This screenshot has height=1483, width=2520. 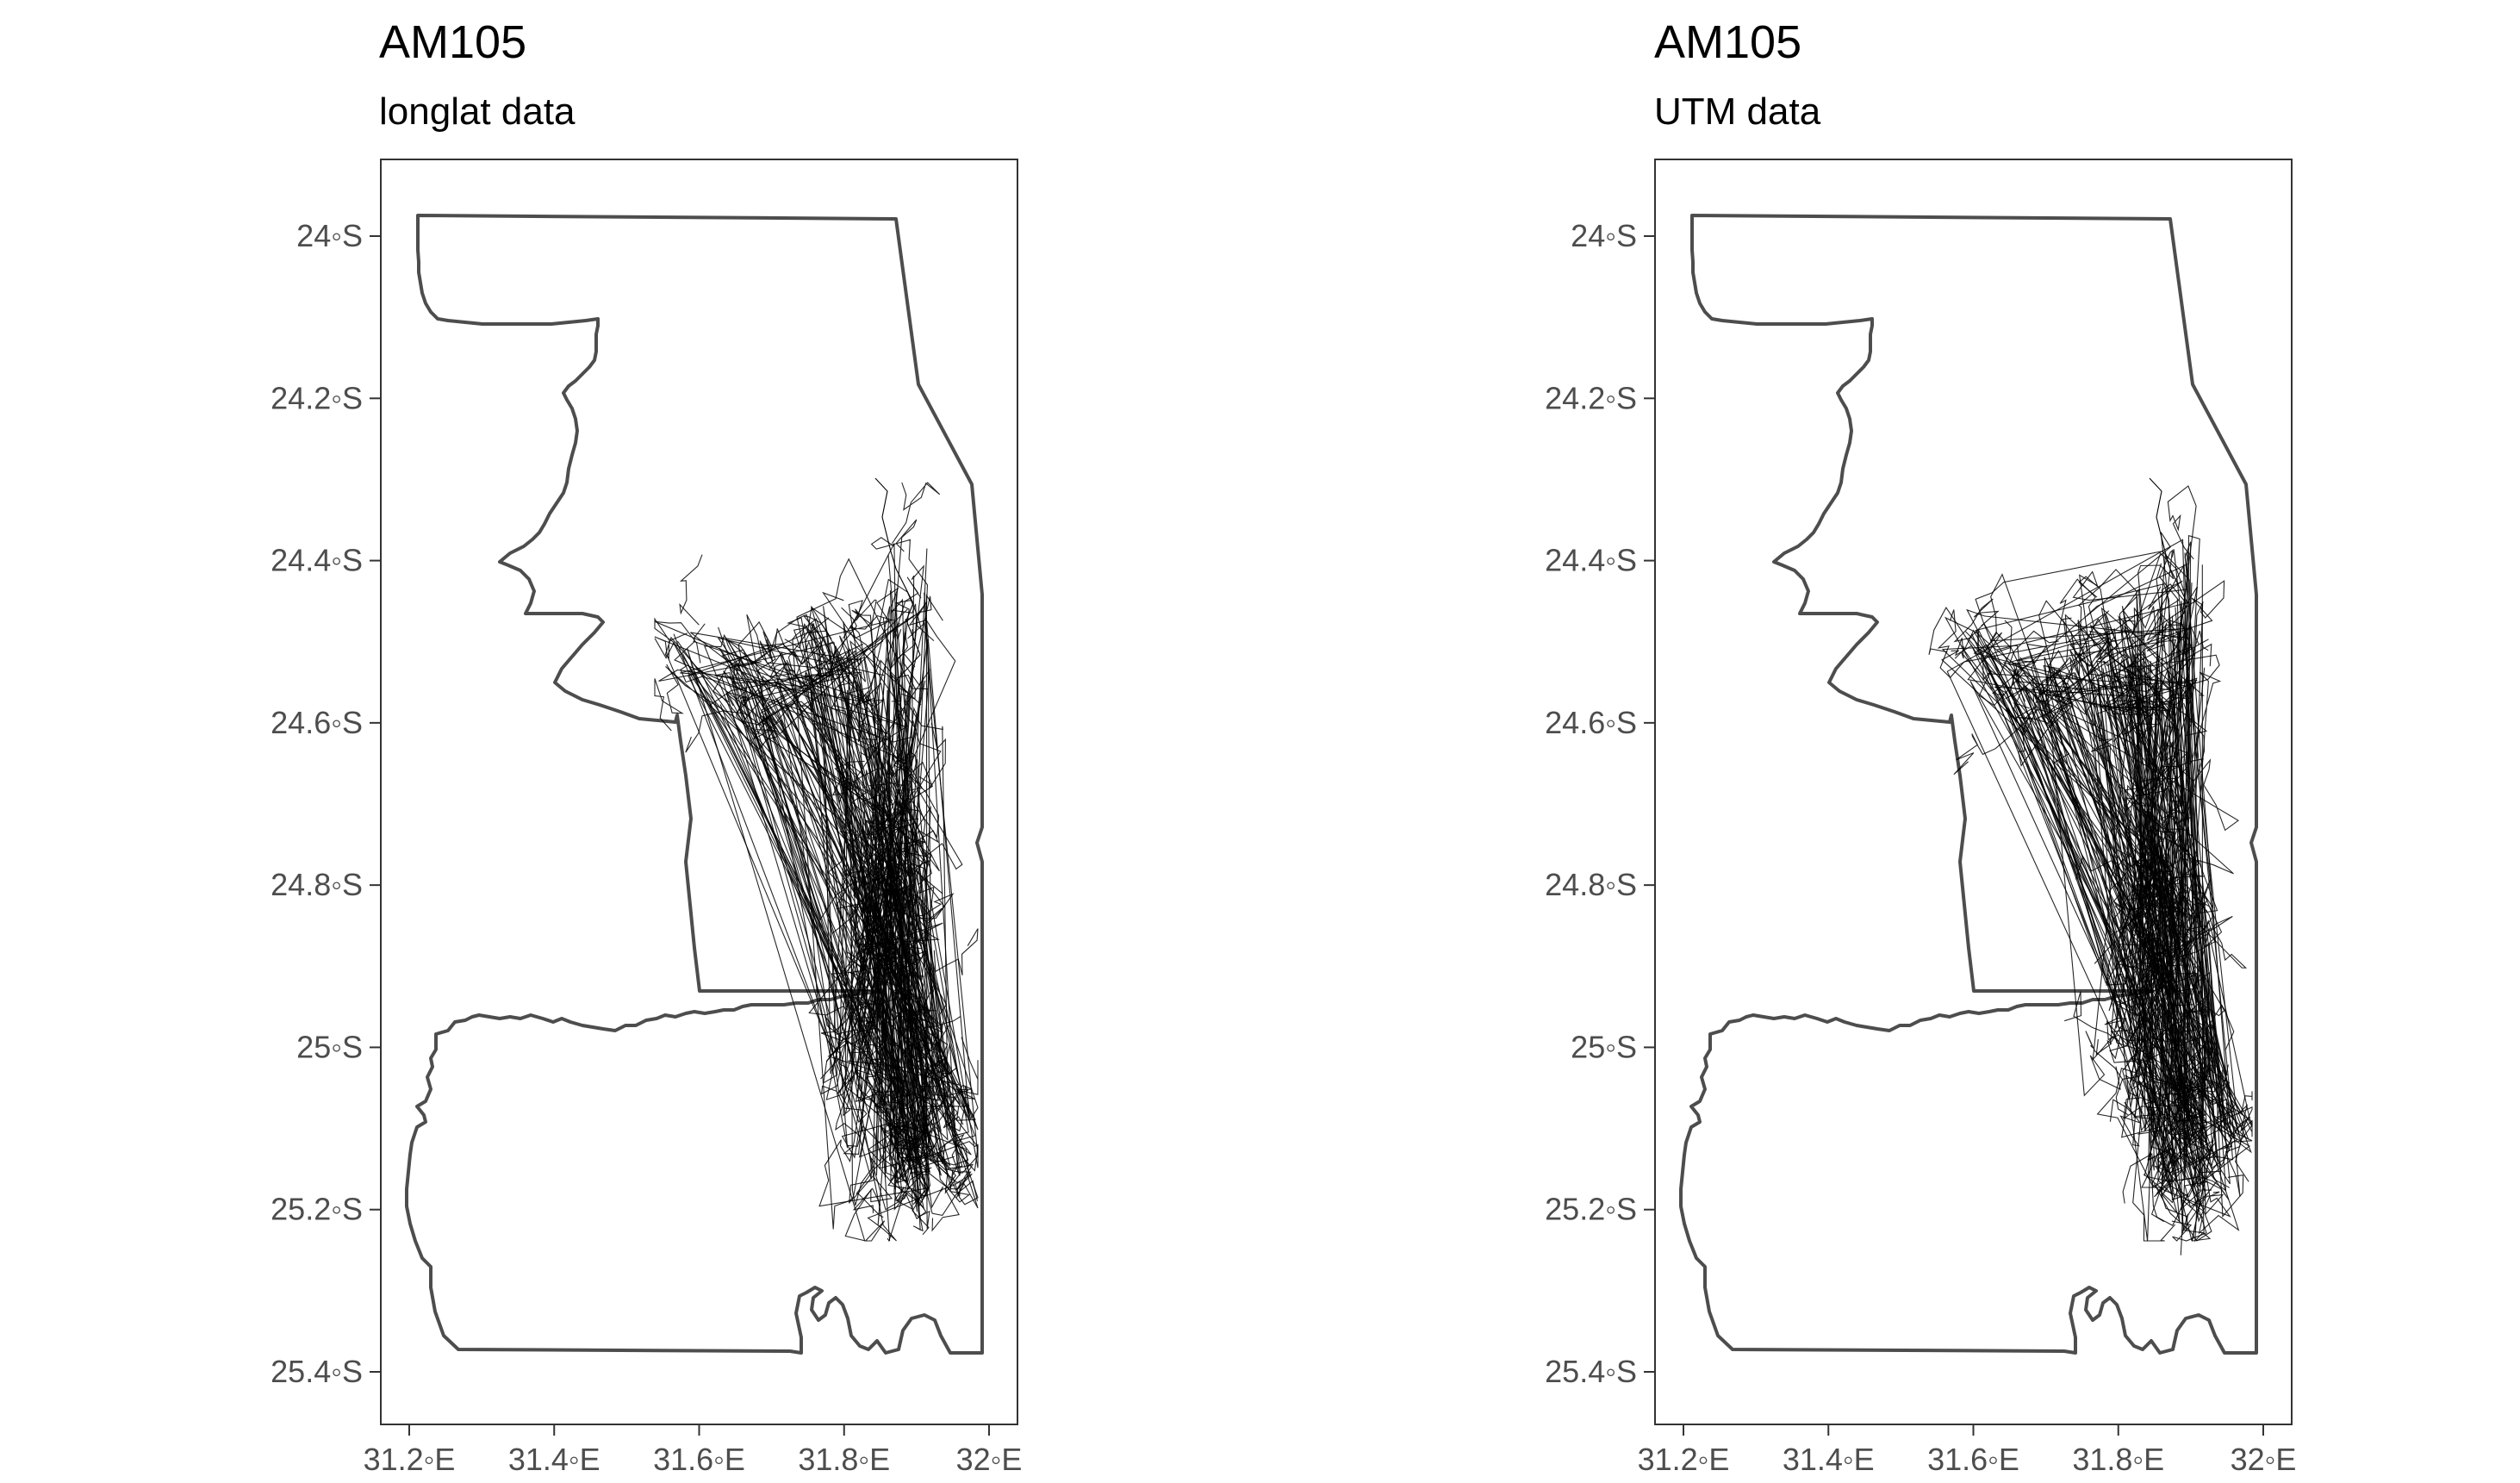 I want to click on panel-subtitle: longlat data, so click(x=478, y=111).